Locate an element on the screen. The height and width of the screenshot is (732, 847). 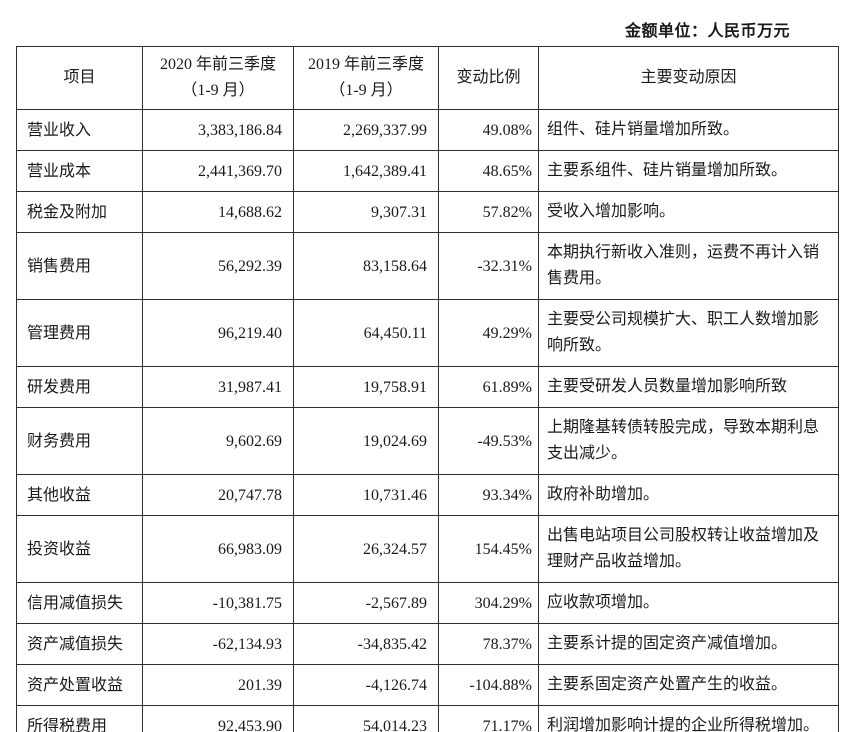
value-2019: 1,642,389.41 is located at coordinates (366, 171).